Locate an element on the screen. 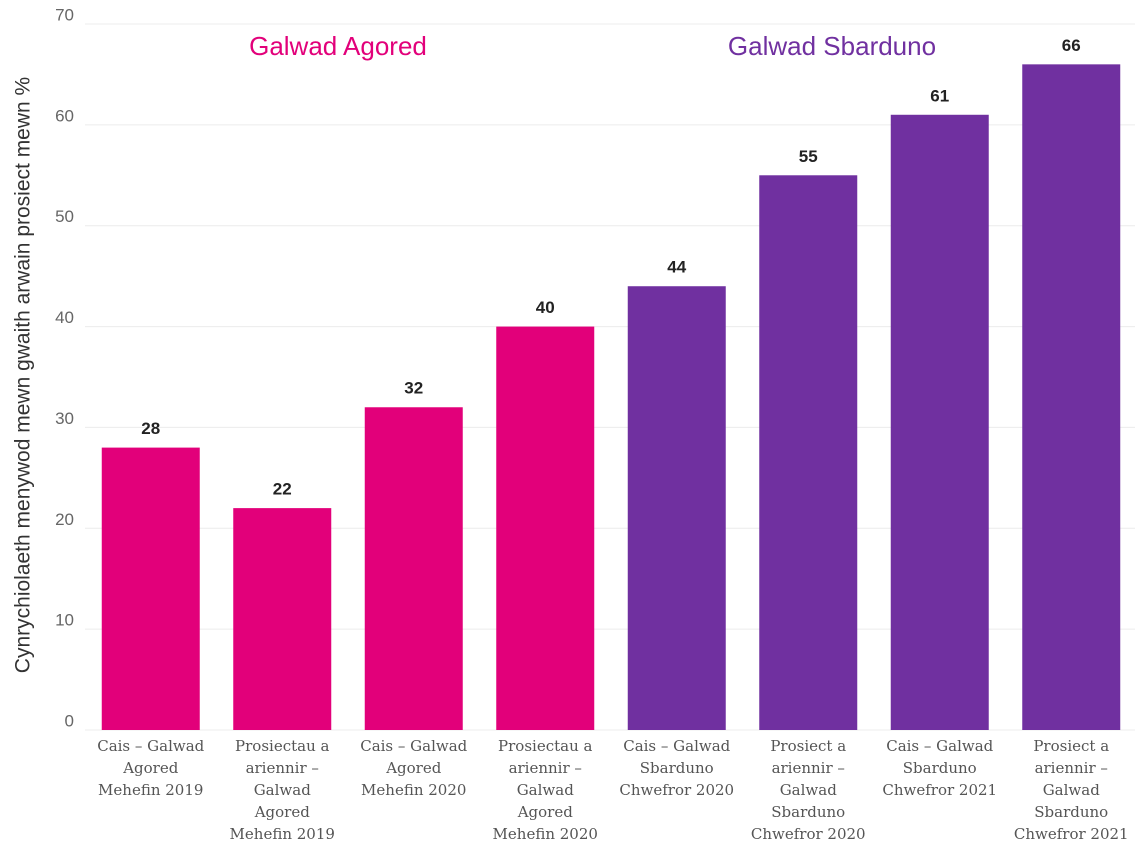 The image size is (1135, 848). y-tick-label: 50 is located at coordinates (64, 216).